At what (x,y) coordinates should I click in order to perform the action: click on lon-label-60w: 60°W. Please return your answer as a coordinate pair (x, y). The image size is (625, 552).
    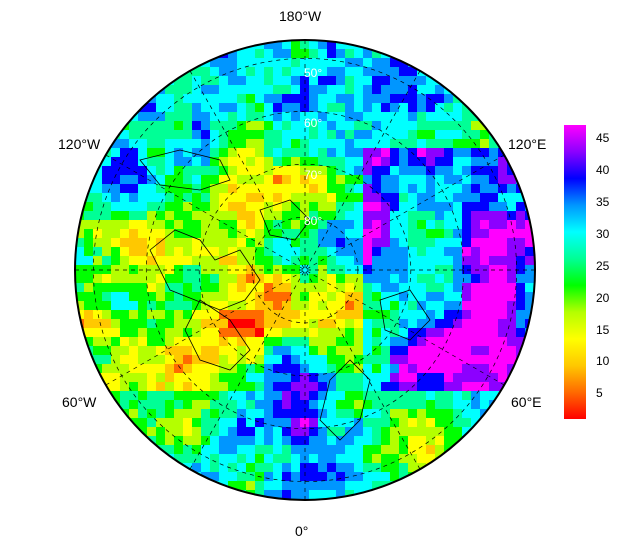
    Looking at the image, I should click on (79, 402).